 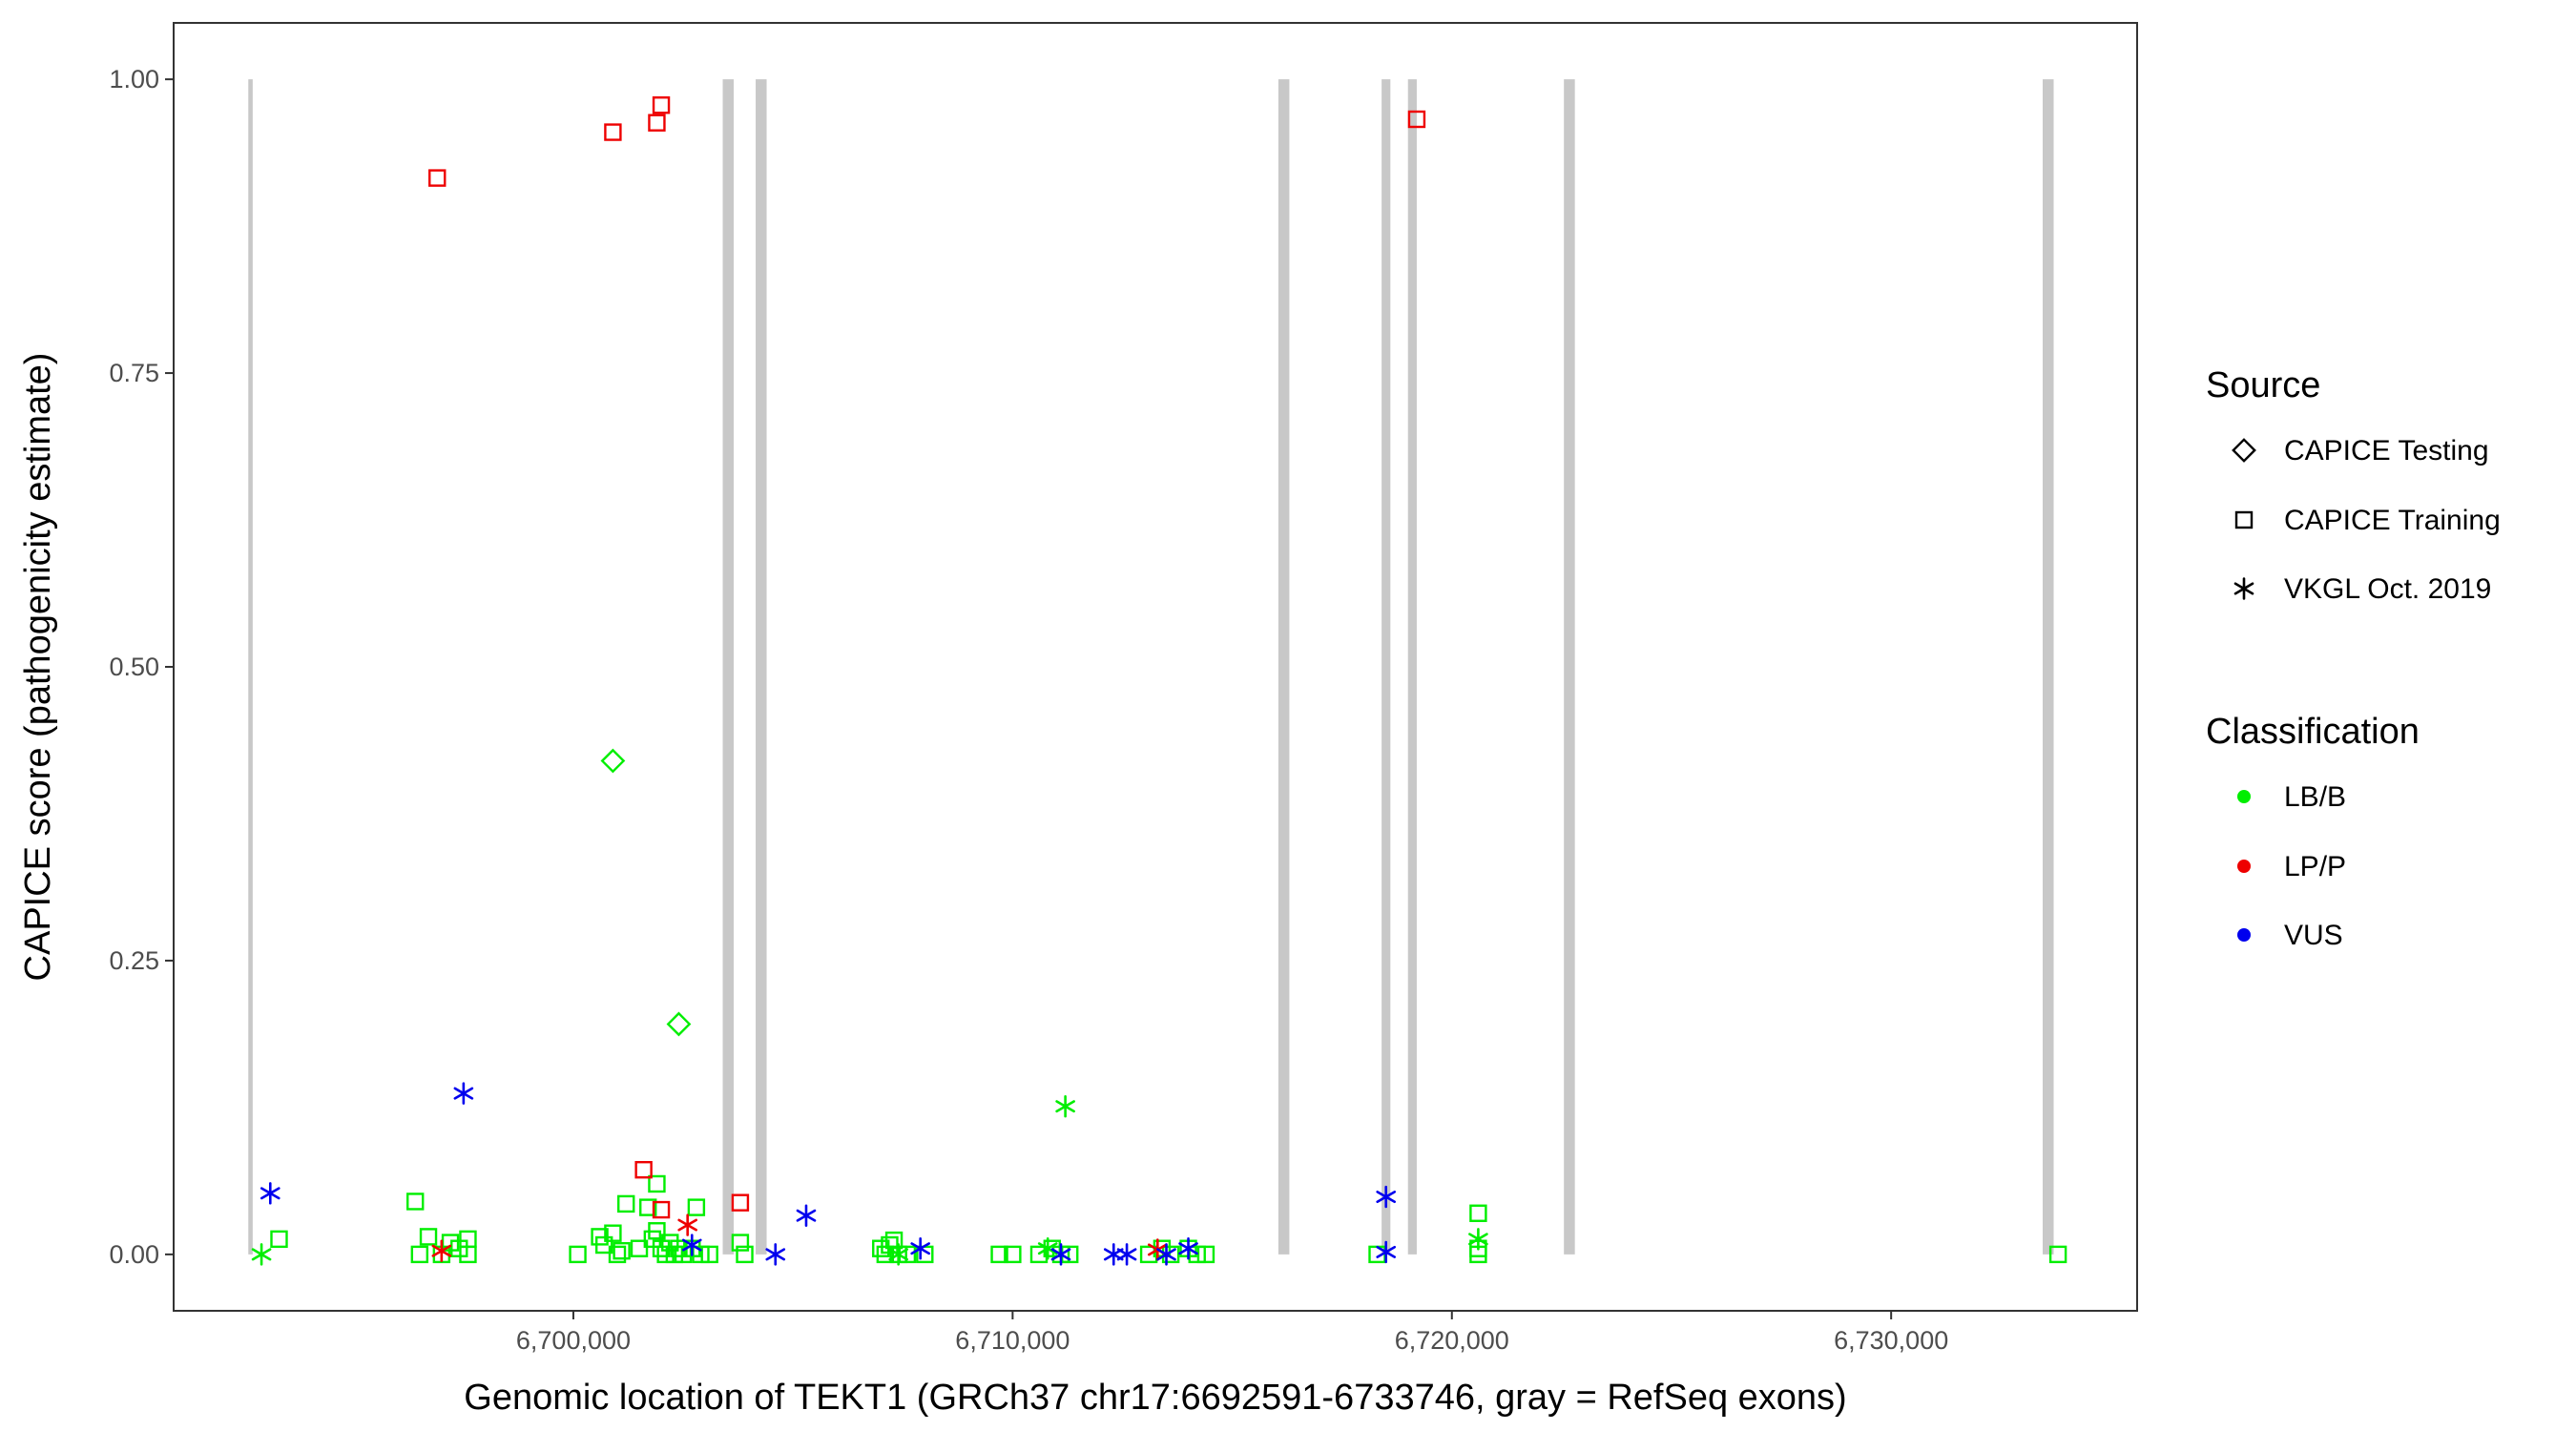 I want to click on legend-key-asterisk, so click(x=2243, y=588).